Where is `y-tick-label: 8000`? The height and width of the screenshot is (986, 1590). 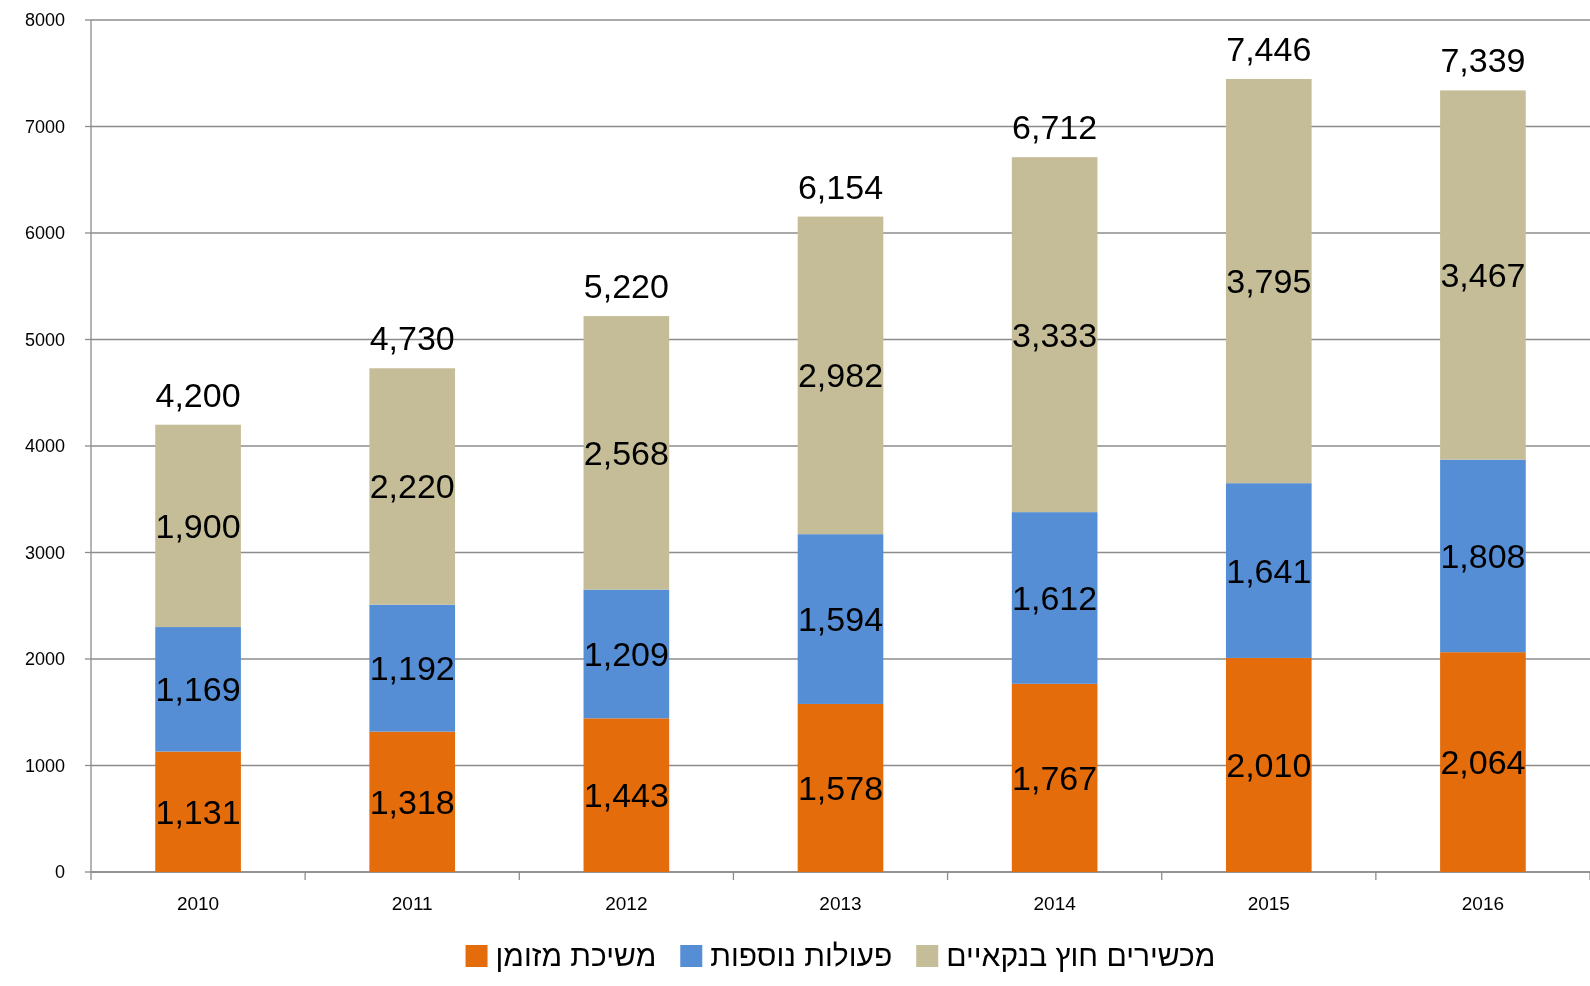 y-tick-label: 8000 is located at coordinates (44, 20).